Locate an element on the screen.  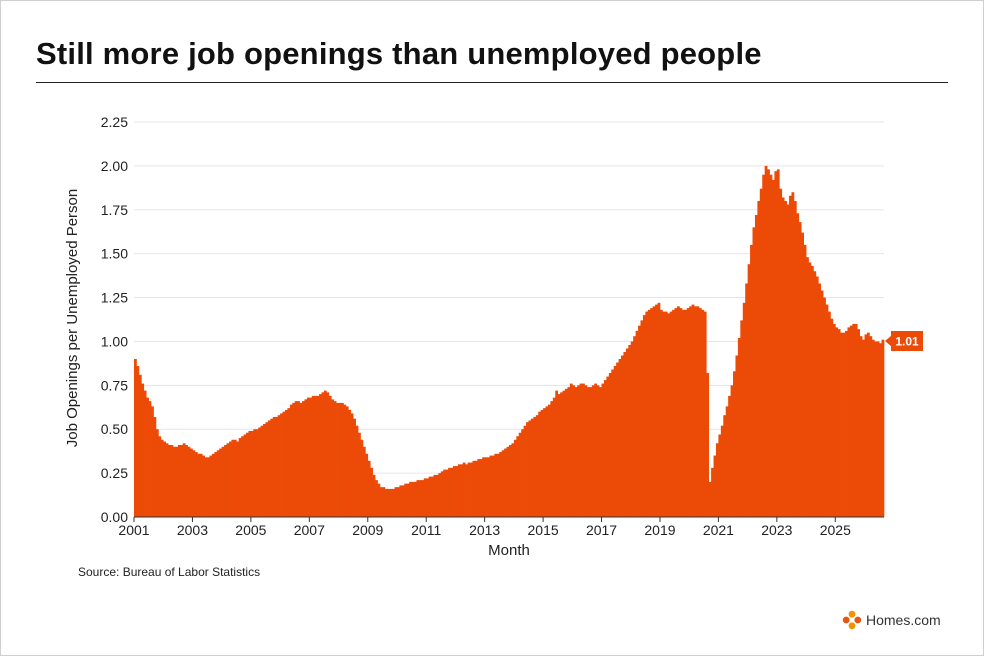
x-tick-label: 2023 is located at coordinates (776, 530).